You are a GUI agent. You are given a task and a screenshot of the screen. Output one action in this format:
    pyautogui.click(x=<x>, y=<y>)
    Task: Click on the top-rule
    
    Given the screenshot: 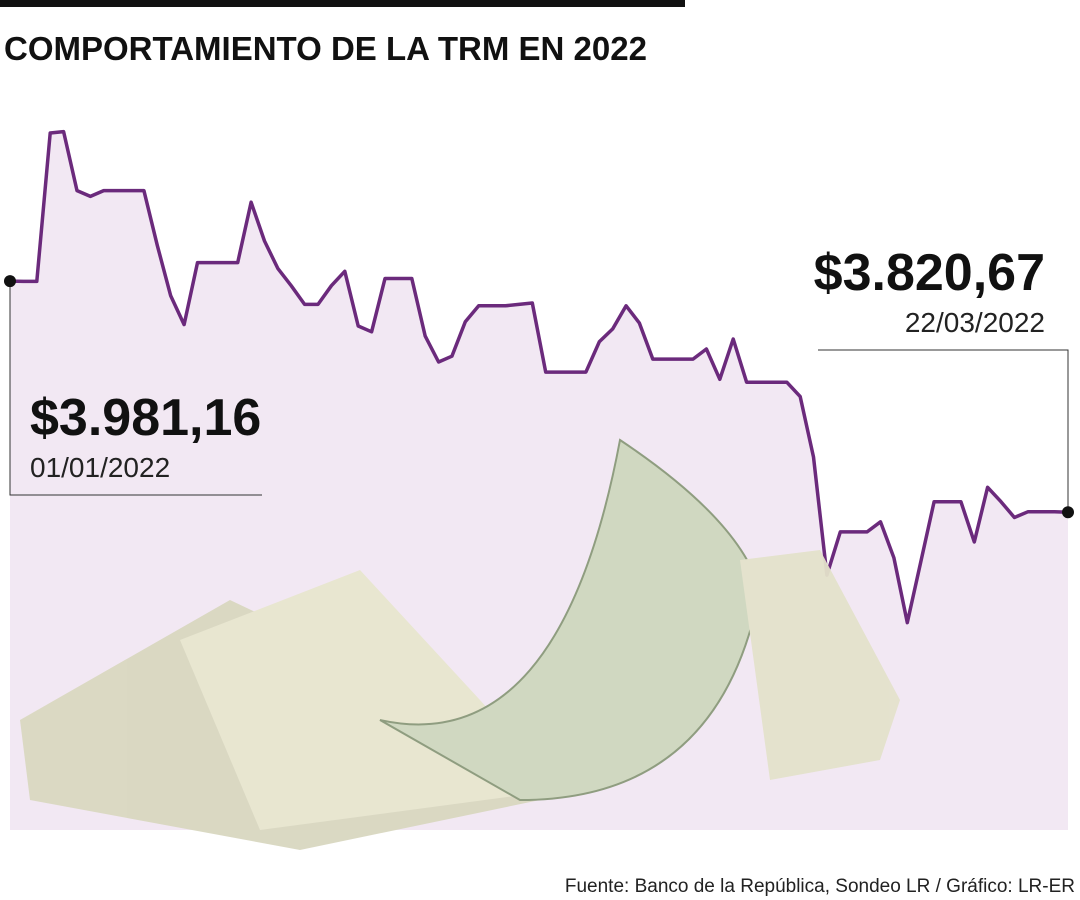 What is the action you would take?
    pyautogui.click(x=342, y=3)
    